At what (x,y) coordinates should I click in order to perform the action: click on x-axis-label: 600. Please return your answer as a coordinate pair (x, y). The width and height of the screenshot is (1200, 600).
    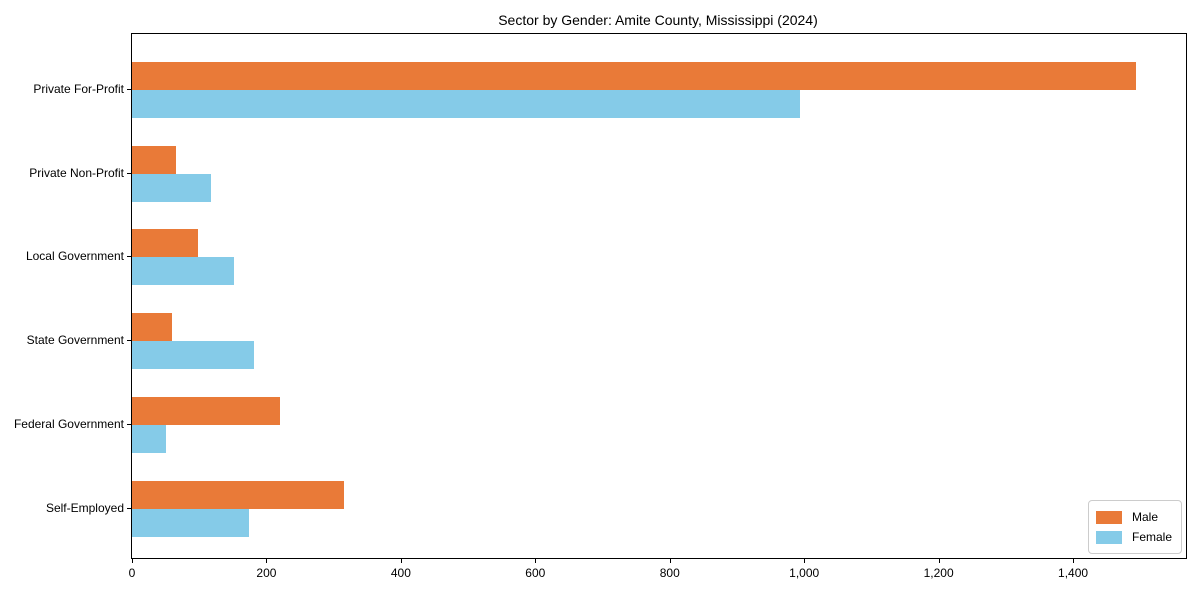
    Looking at the image, I should click on (535, 573).